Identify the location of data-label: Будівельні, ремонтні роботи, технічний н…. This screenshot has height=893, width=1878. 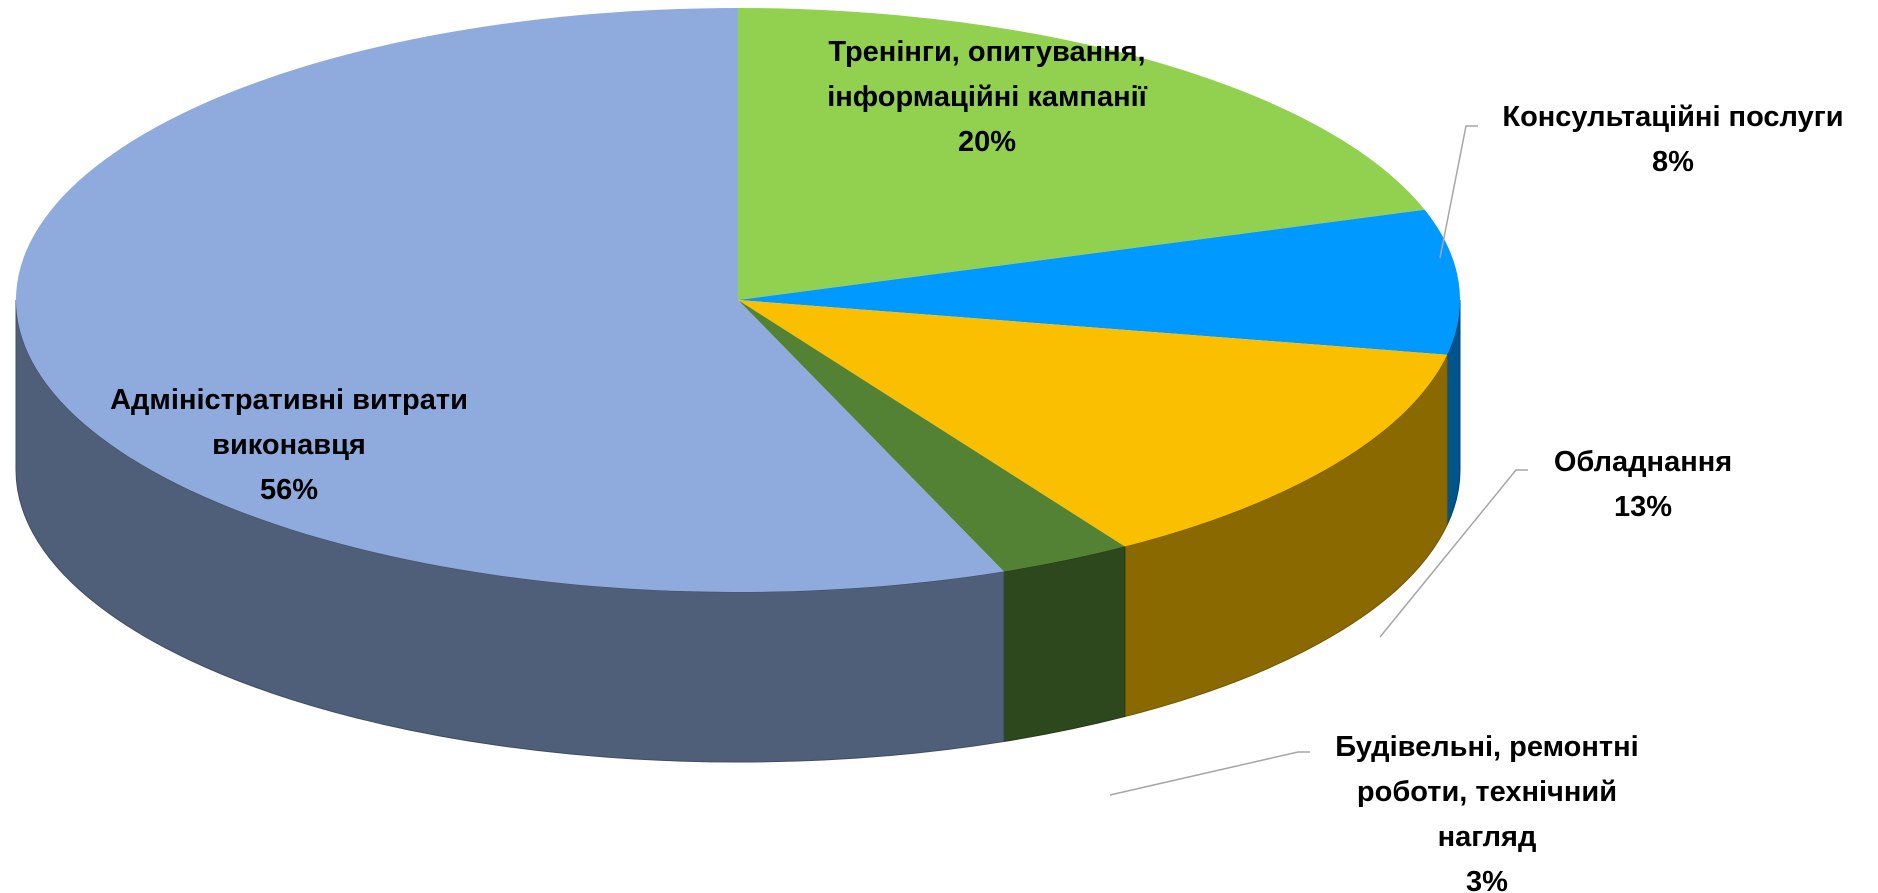
(1487, 809).